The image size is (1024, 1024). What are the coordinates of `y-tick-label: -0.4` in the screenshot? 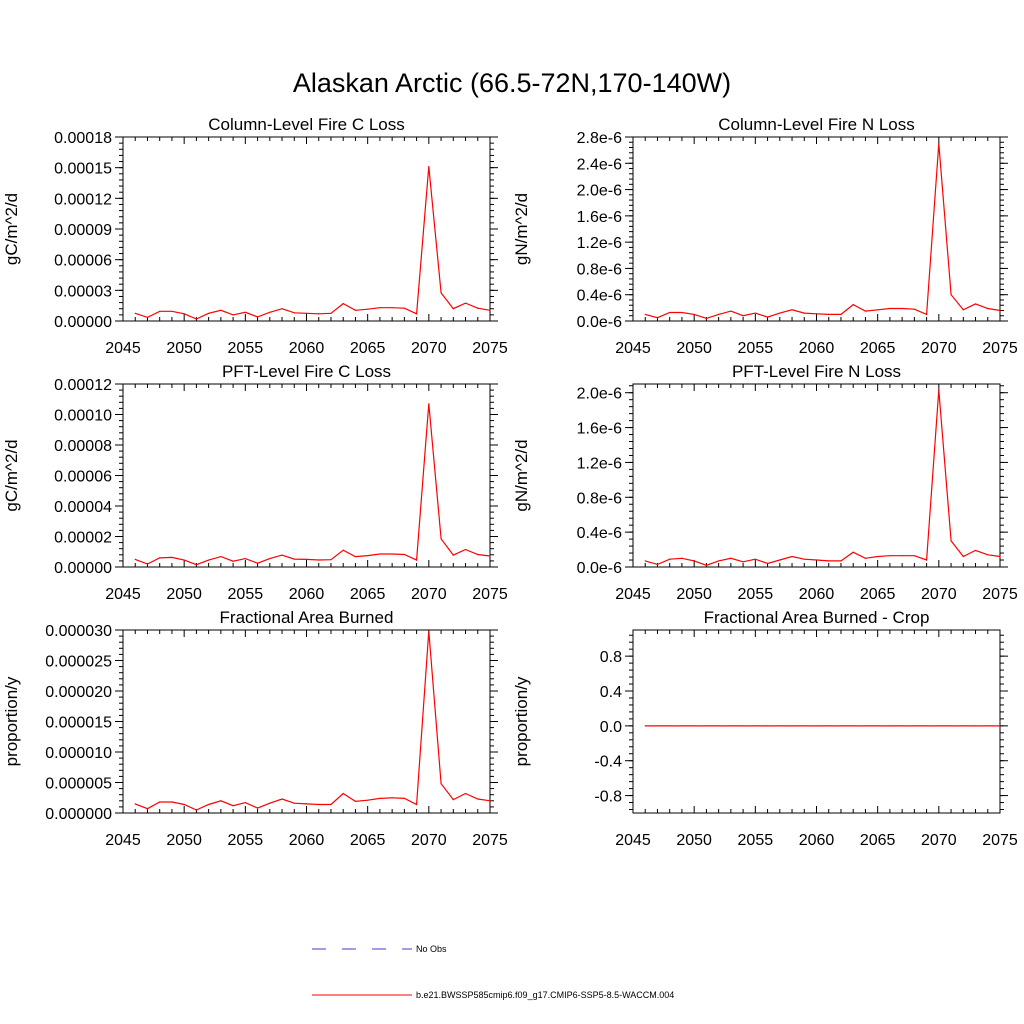 It's located at (608, 762).